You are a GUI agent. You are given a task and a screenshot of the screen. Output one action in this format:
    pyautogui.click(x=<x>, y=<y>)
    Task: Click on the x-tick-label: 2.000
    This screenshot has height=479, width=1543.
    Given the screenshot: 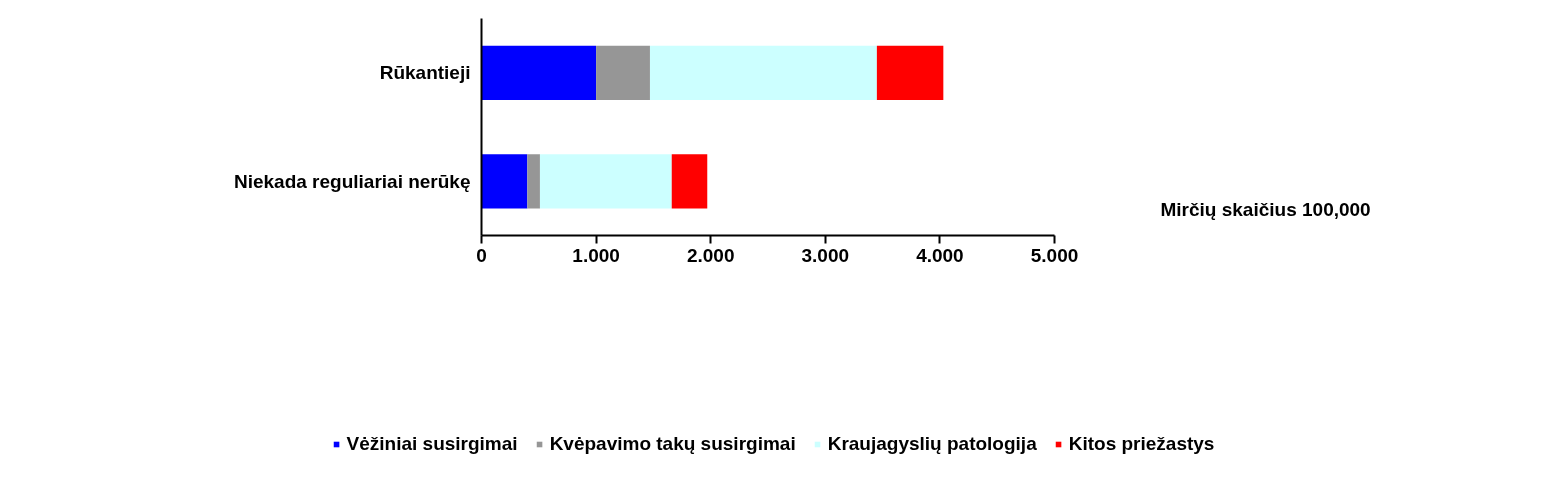 What is the action you would take?
    pyautogui.click(x=710, y=255)
    